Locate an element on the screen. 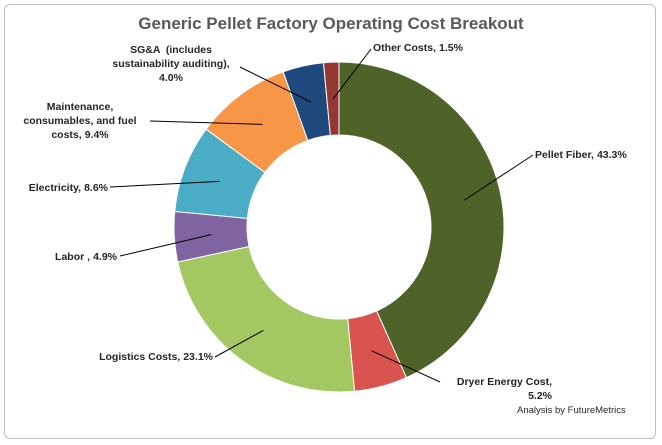  data-label: Other Costs, 1.5% is located at coordinates (438, 48).